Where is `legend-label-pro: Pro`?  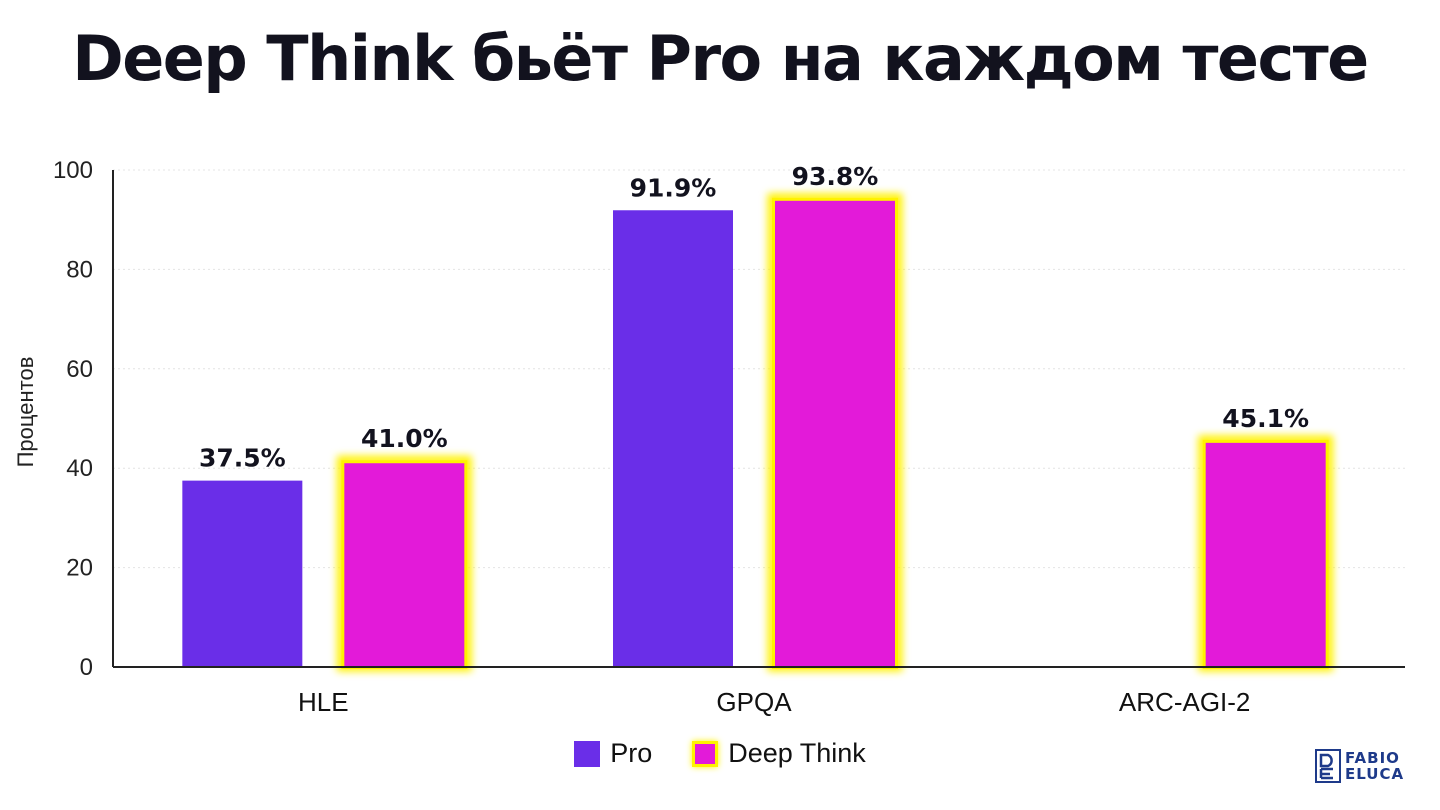 legend-label-pro: Pro is located at coordinates (631, 753).